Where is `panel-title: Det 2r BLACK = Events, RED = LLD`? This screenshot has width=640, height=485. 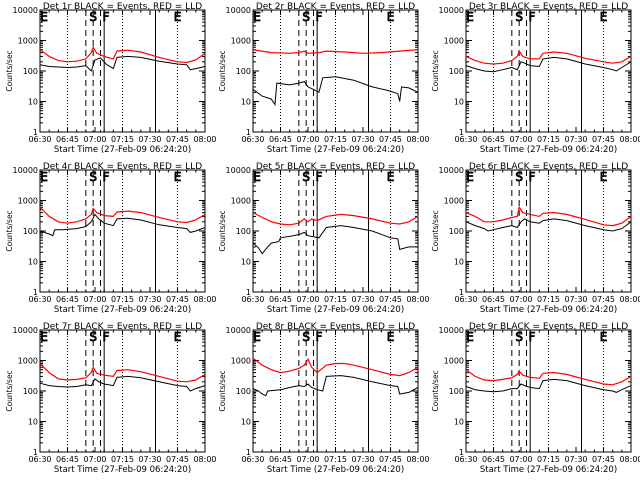 panel-title: Det 2r BLACK = Events, RED = LLD is located at coordinates (335, 7).